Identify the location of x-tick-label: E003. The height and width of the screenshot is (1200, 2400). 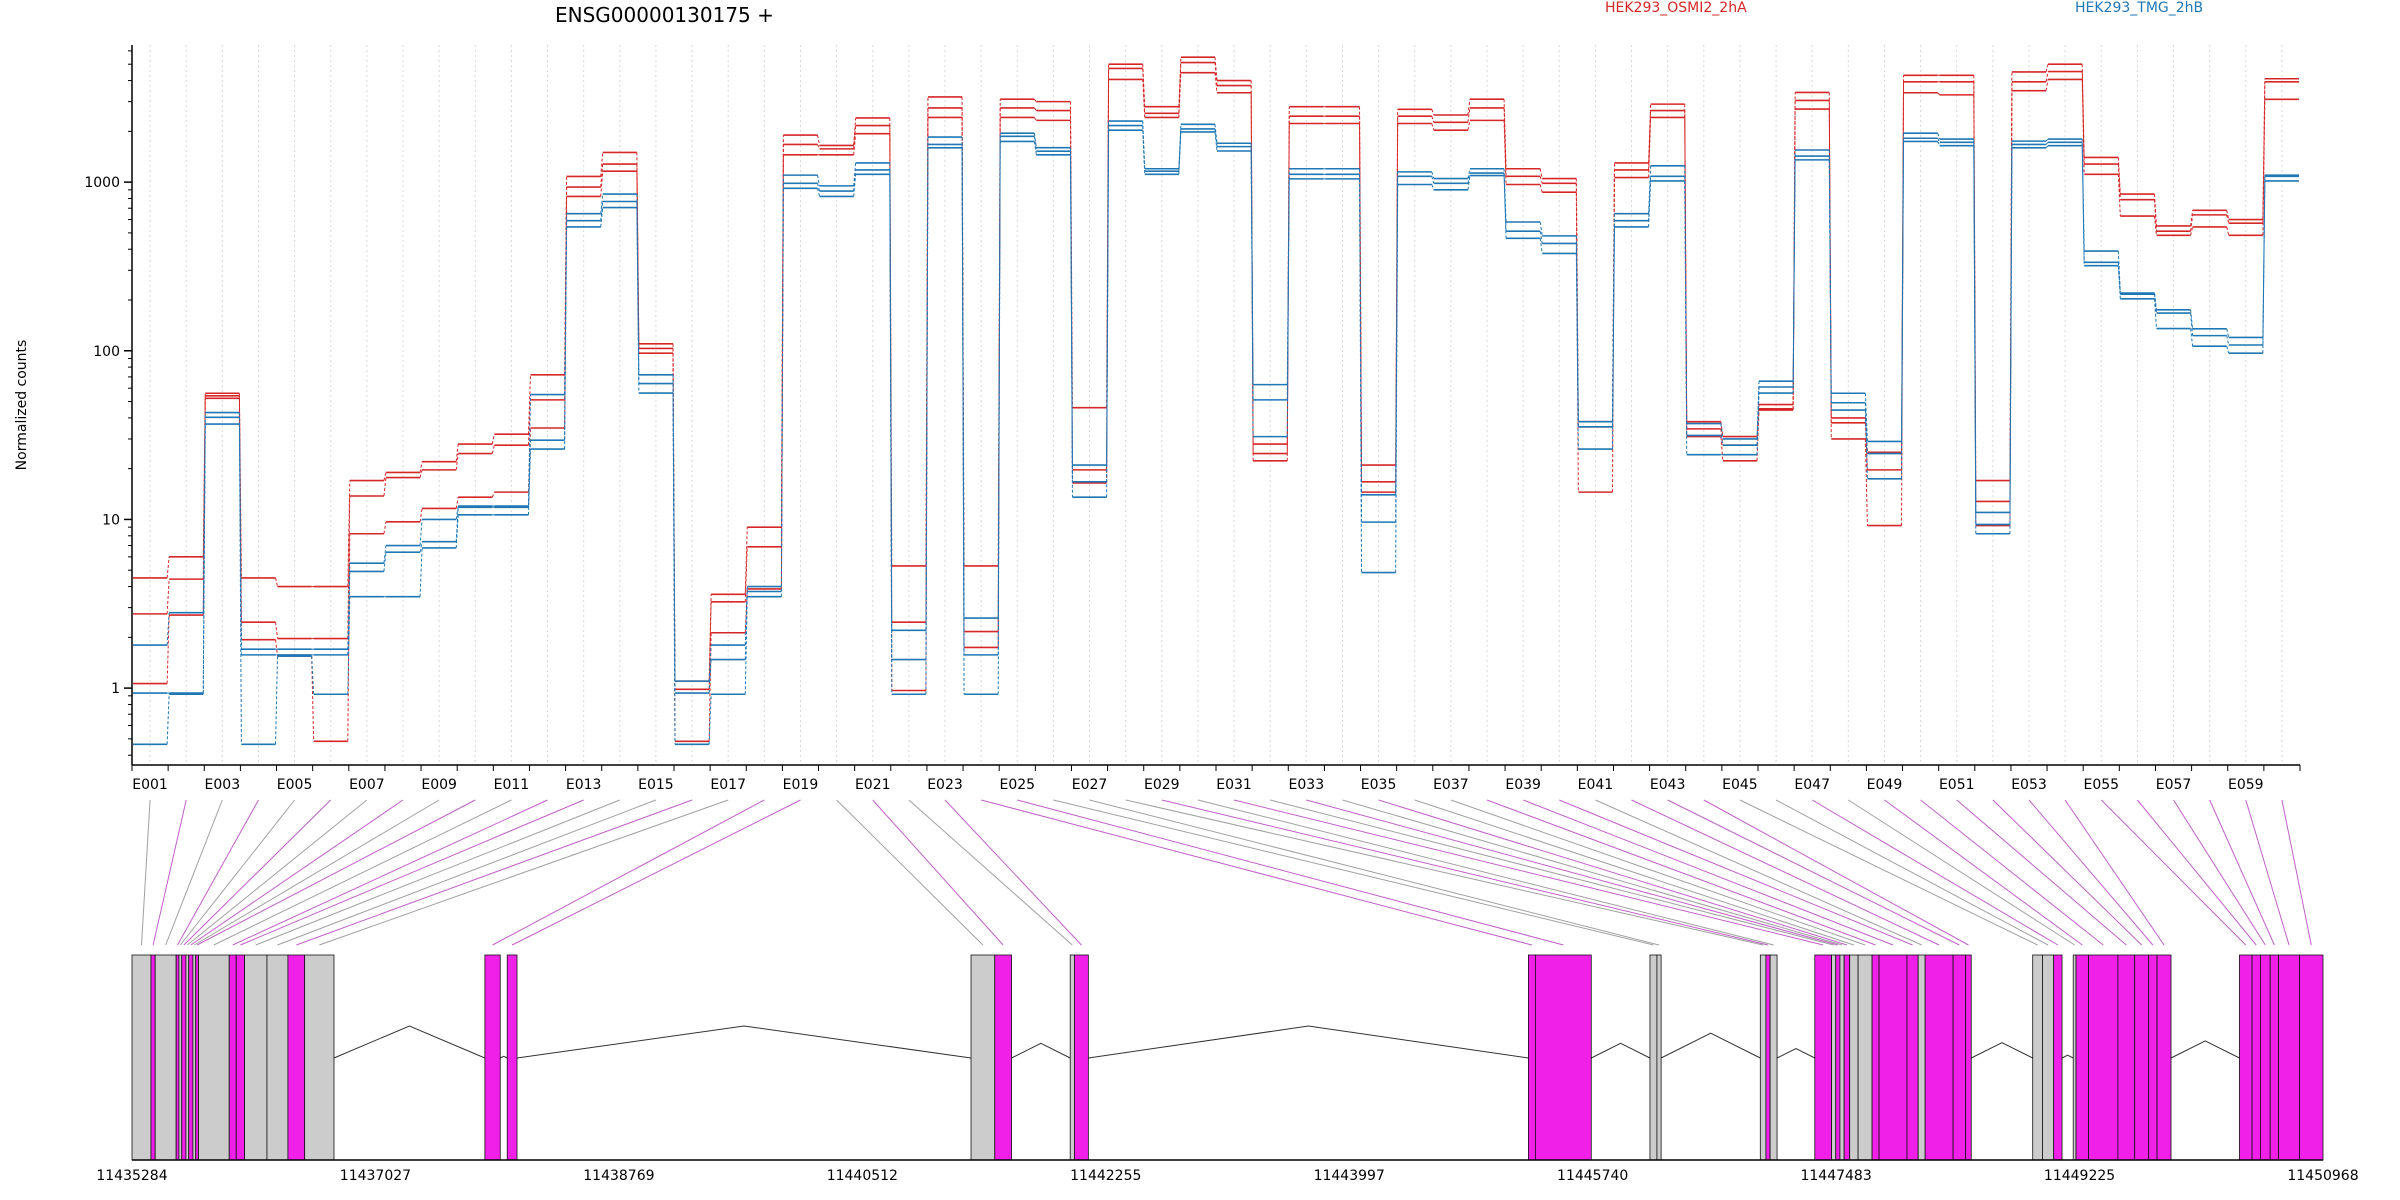
(223, 785).